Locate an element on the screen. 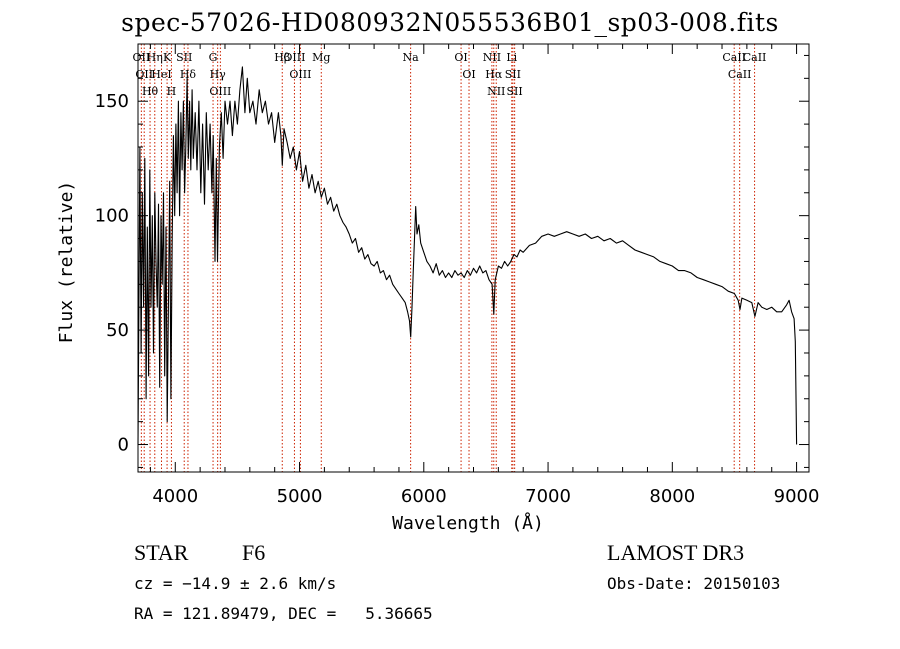 The height and width of the screenshot is (649, 900). coordinates-text: RA = 121.89479, DEC = 5.36665 is located at coordinates (283, 613).